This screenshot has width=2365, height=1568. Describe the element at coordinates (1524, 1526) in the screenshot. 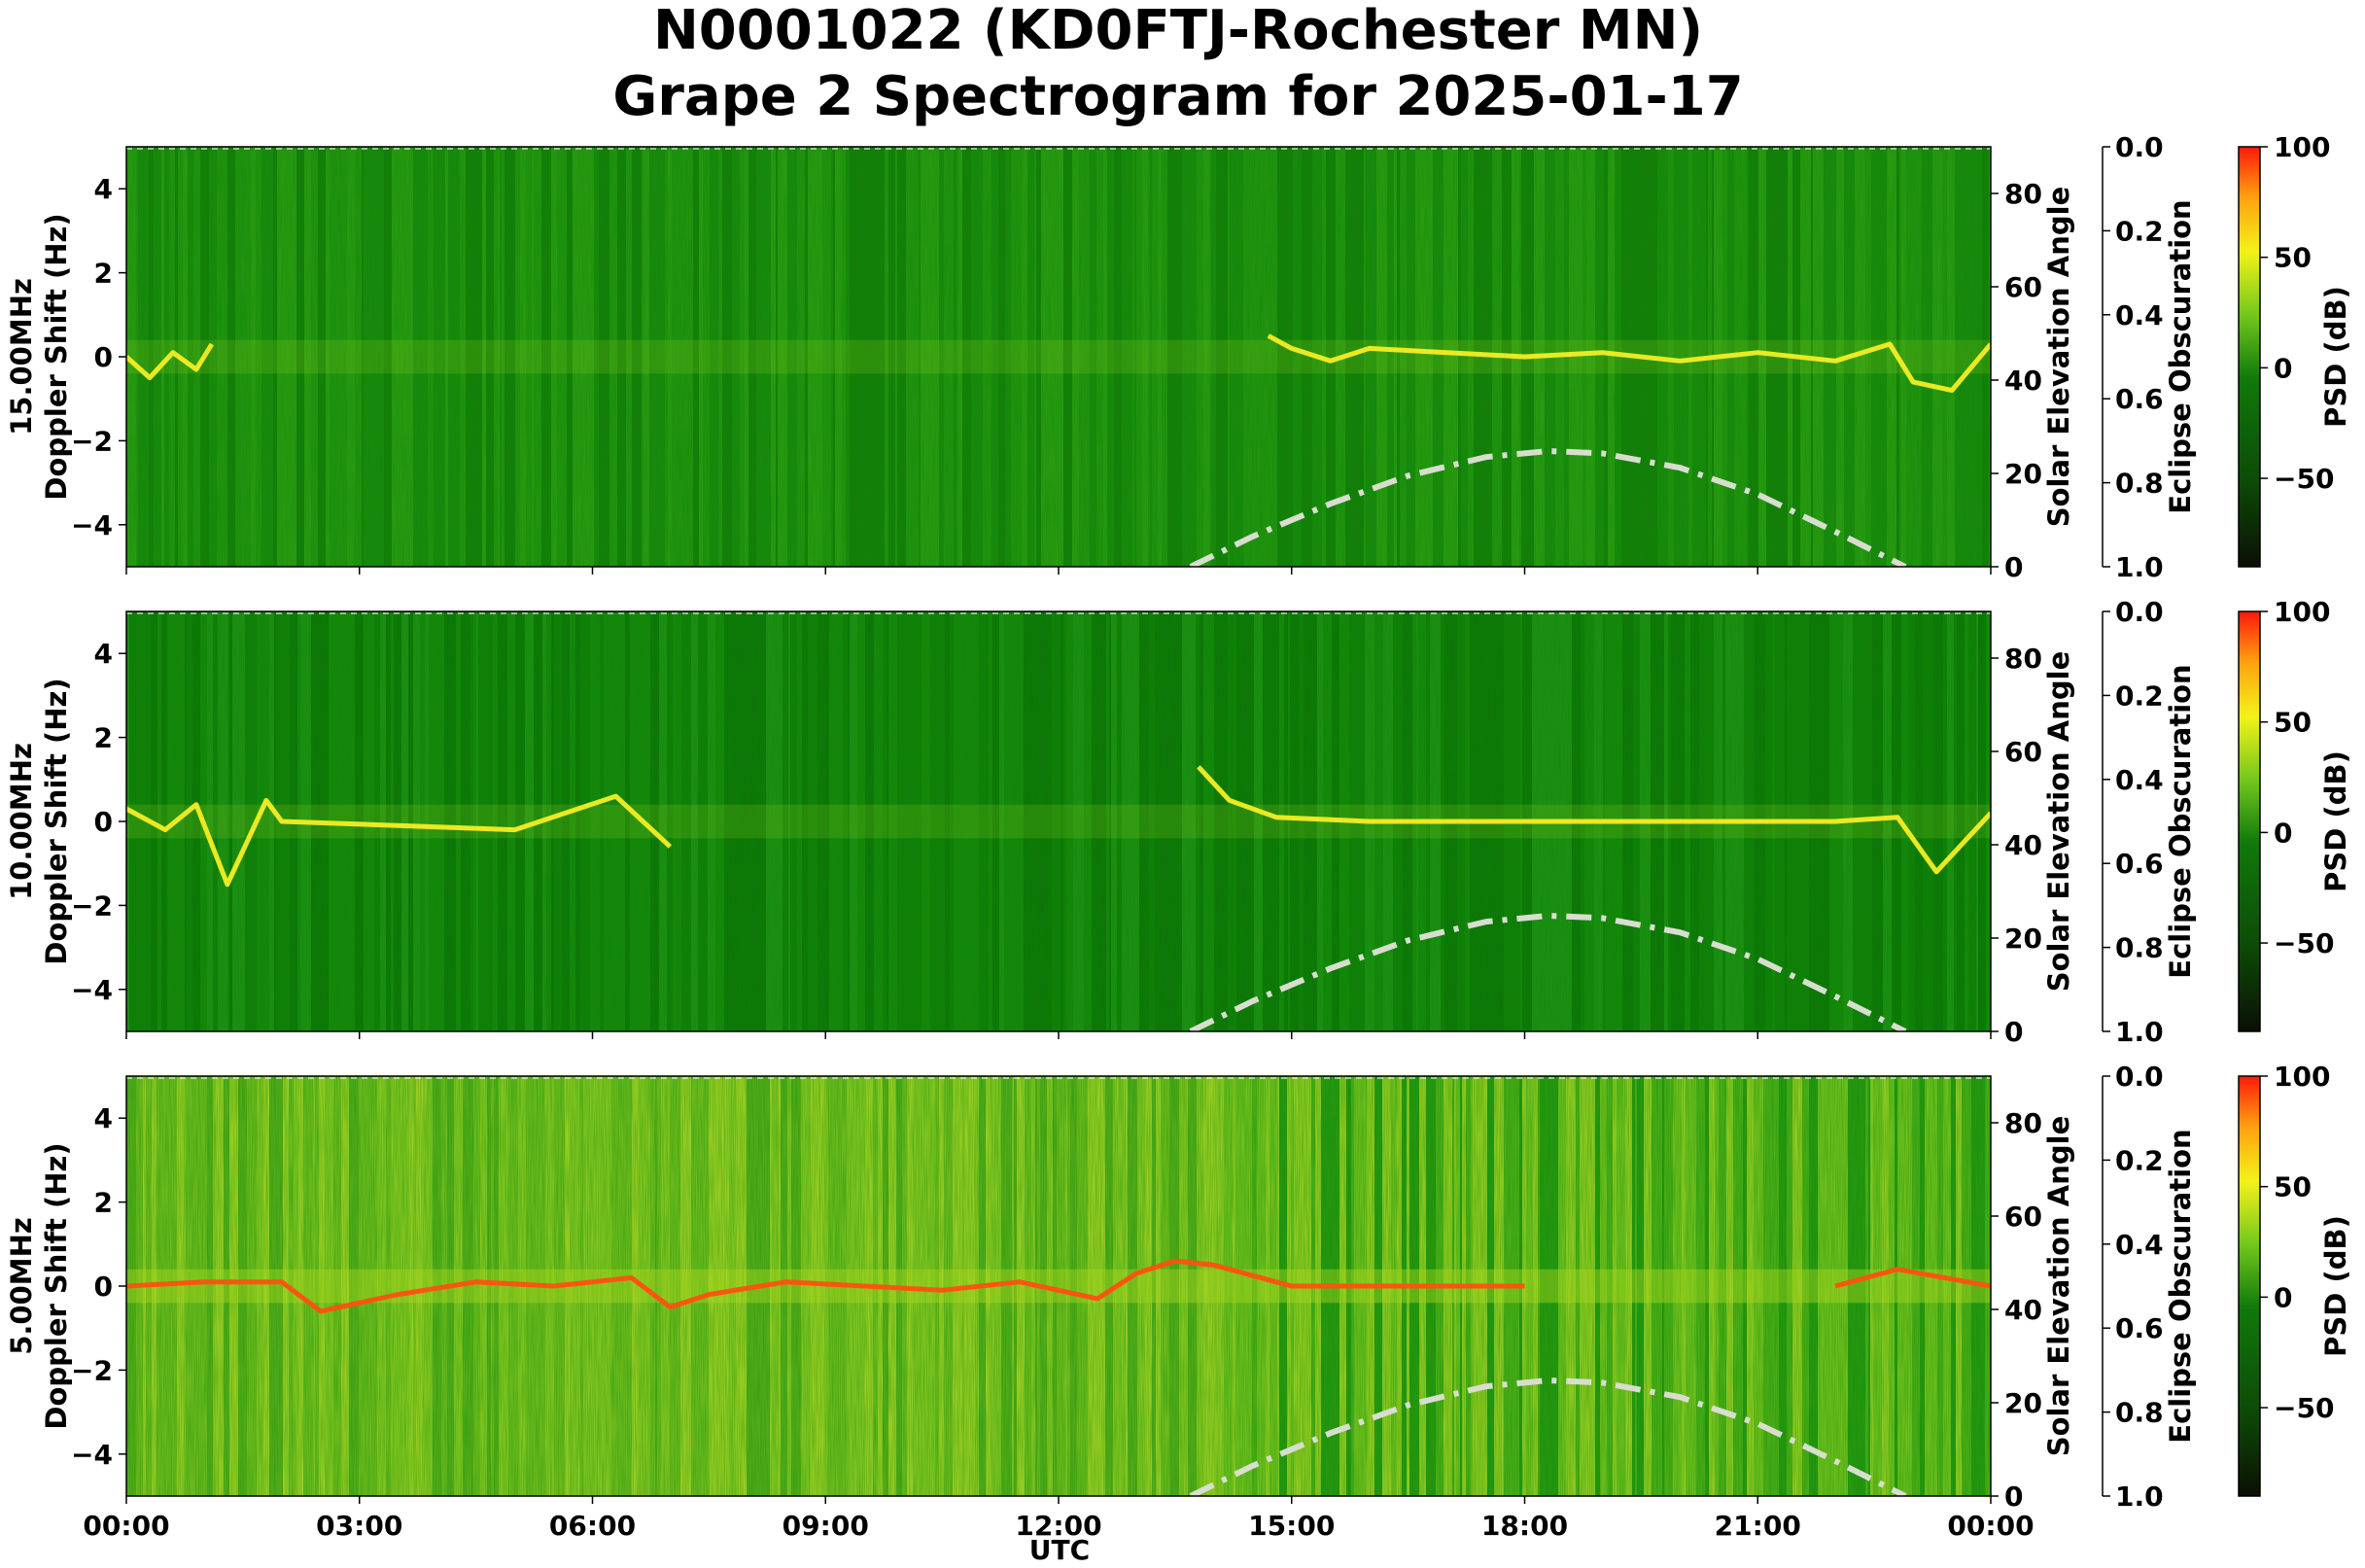

I see `x-tick-label: 18:00` at that location.